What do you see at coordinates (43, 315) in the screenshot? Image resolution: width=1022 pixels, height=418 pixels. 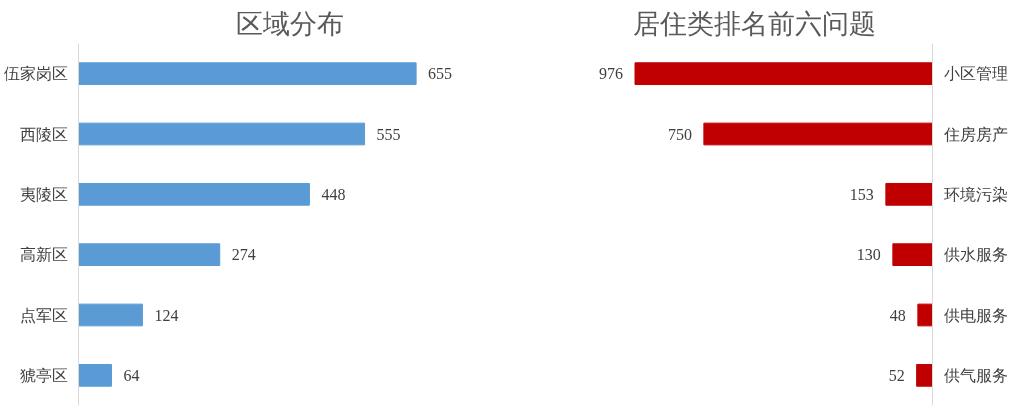 I see `y-tick-label: 点军区` at bounding box center [43, 315].